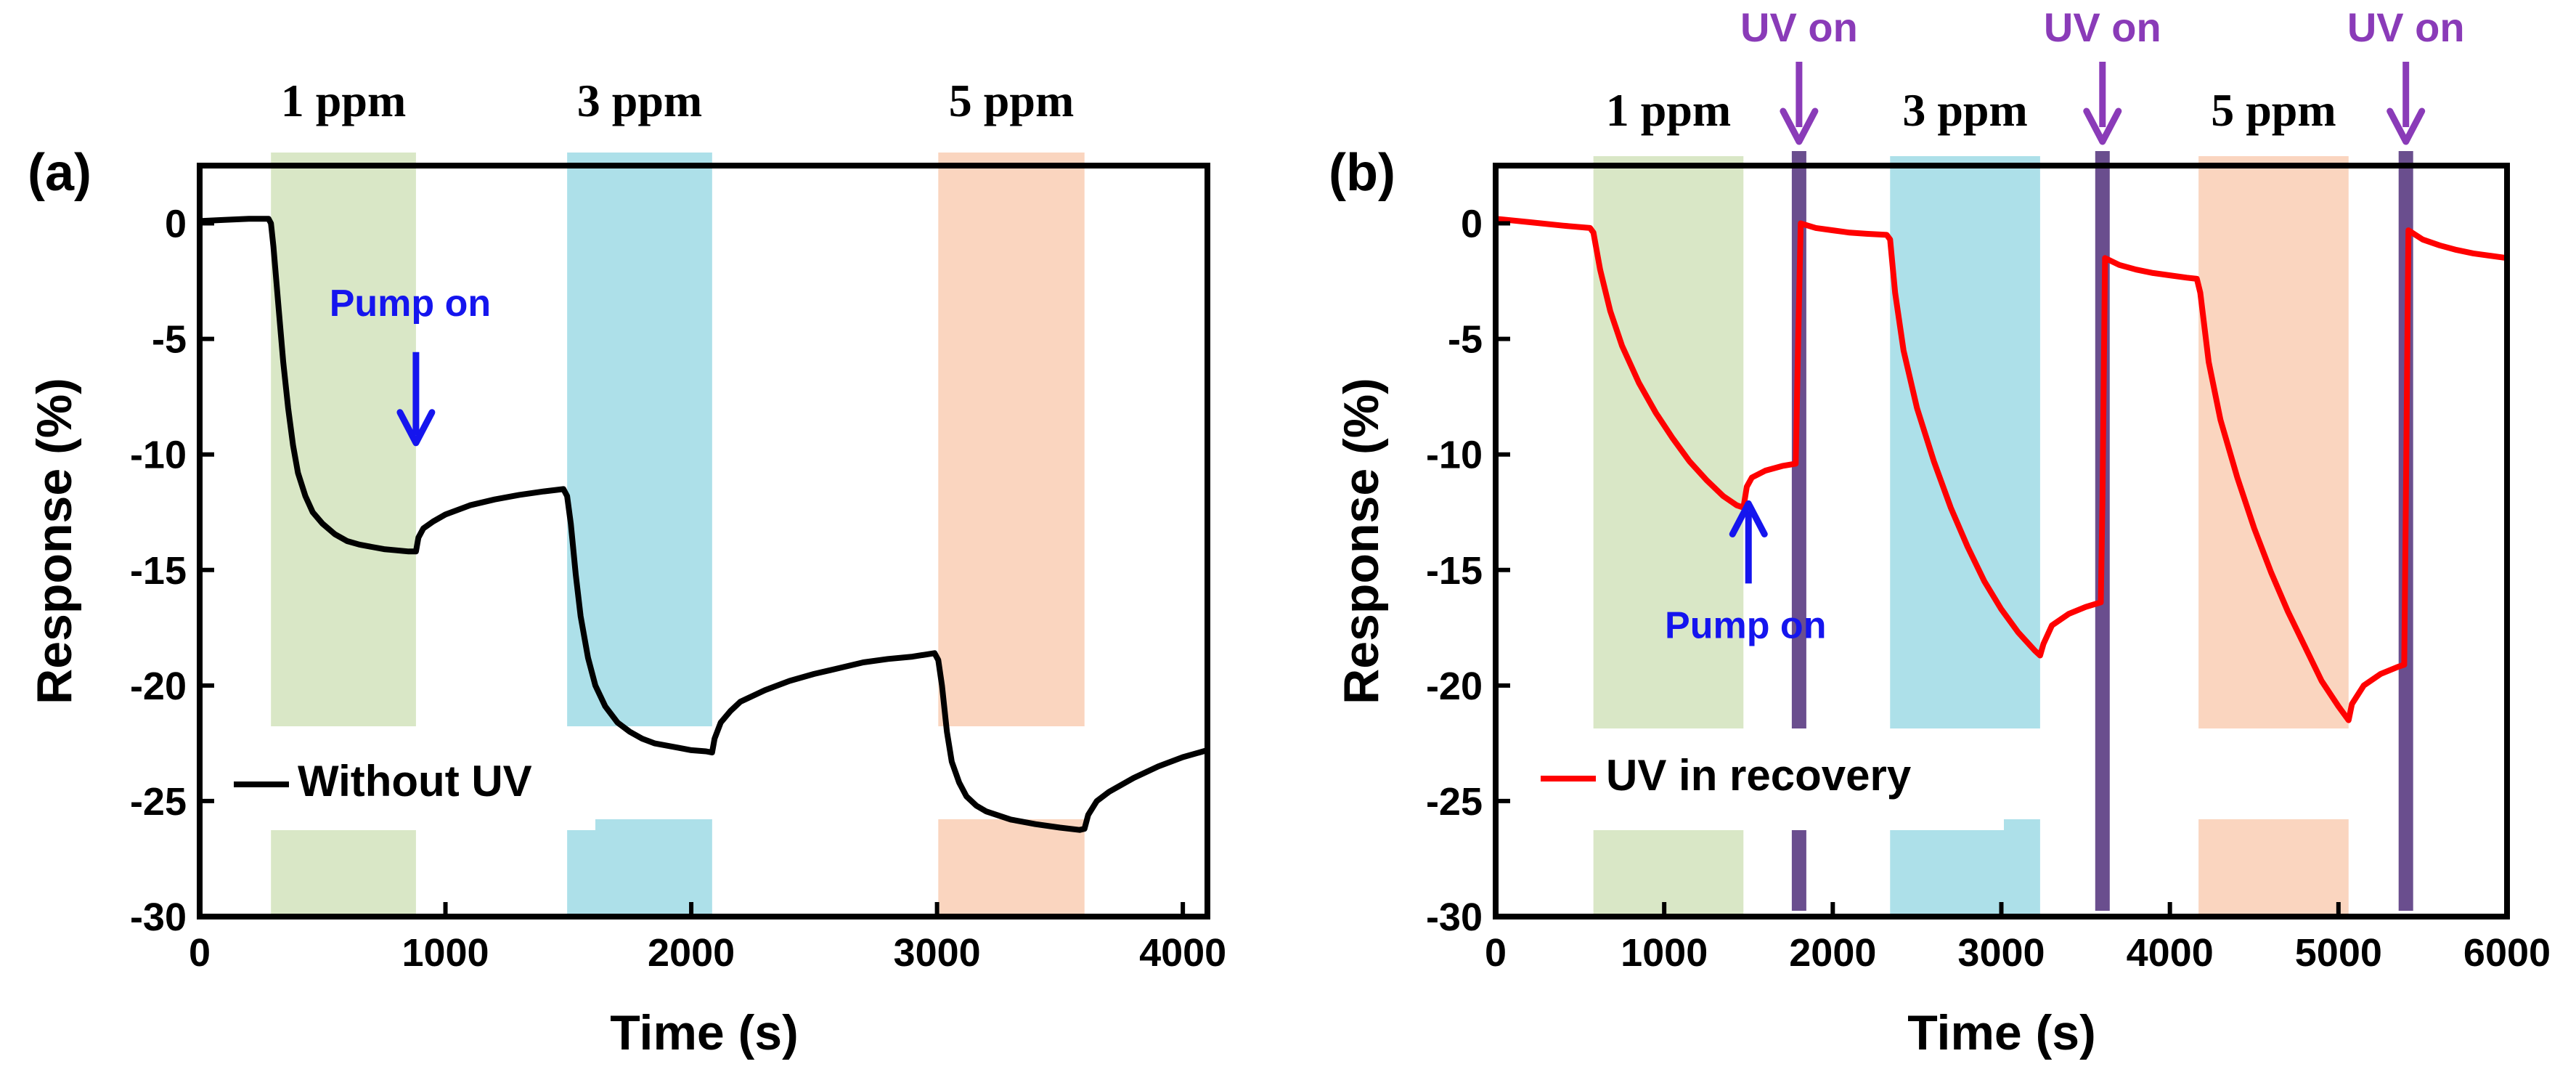 The width and height of the screenshot is (2576, 1080). What do you see at coordinates (2102, 27) in the screenshot?
I see `uv-label-1: UV on` at bounding box center [2102, 27].